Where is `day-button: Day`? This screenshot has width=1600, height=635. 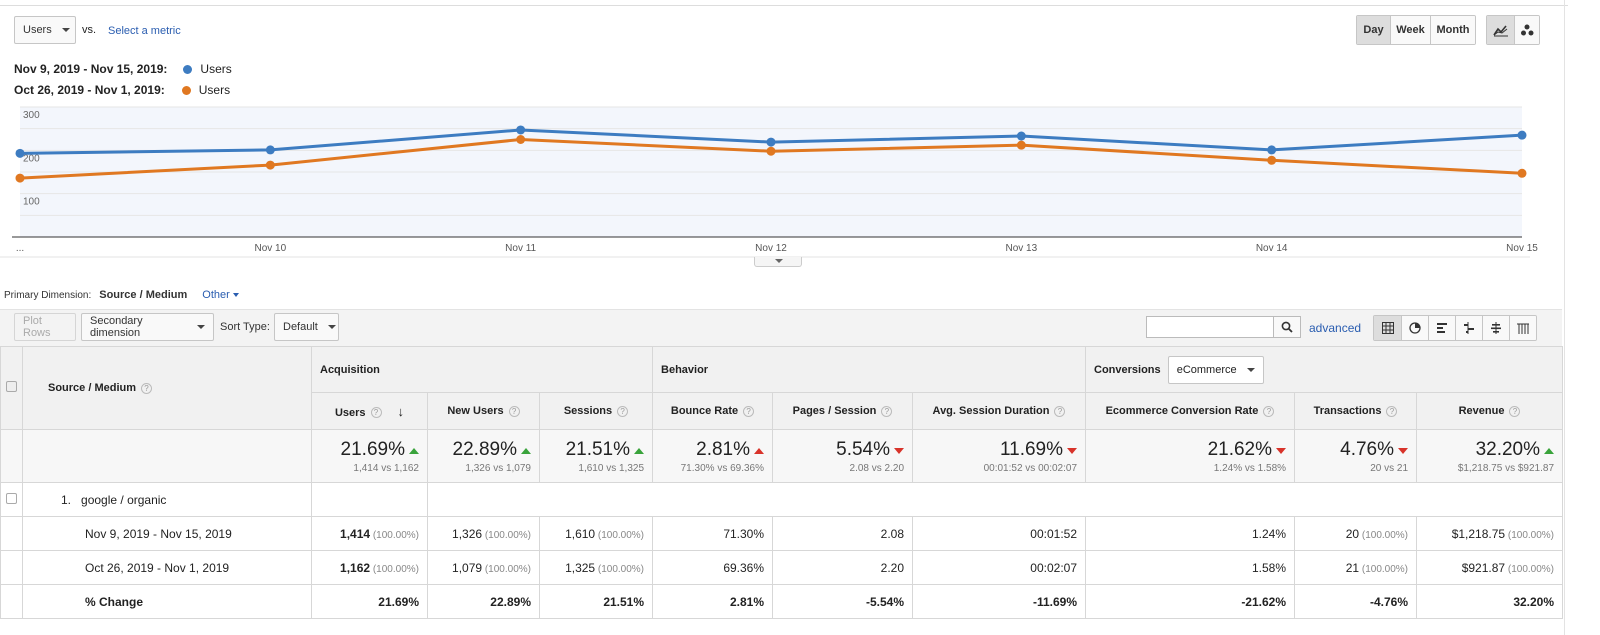
day-button: Day is located at coordinates (1373, 30).